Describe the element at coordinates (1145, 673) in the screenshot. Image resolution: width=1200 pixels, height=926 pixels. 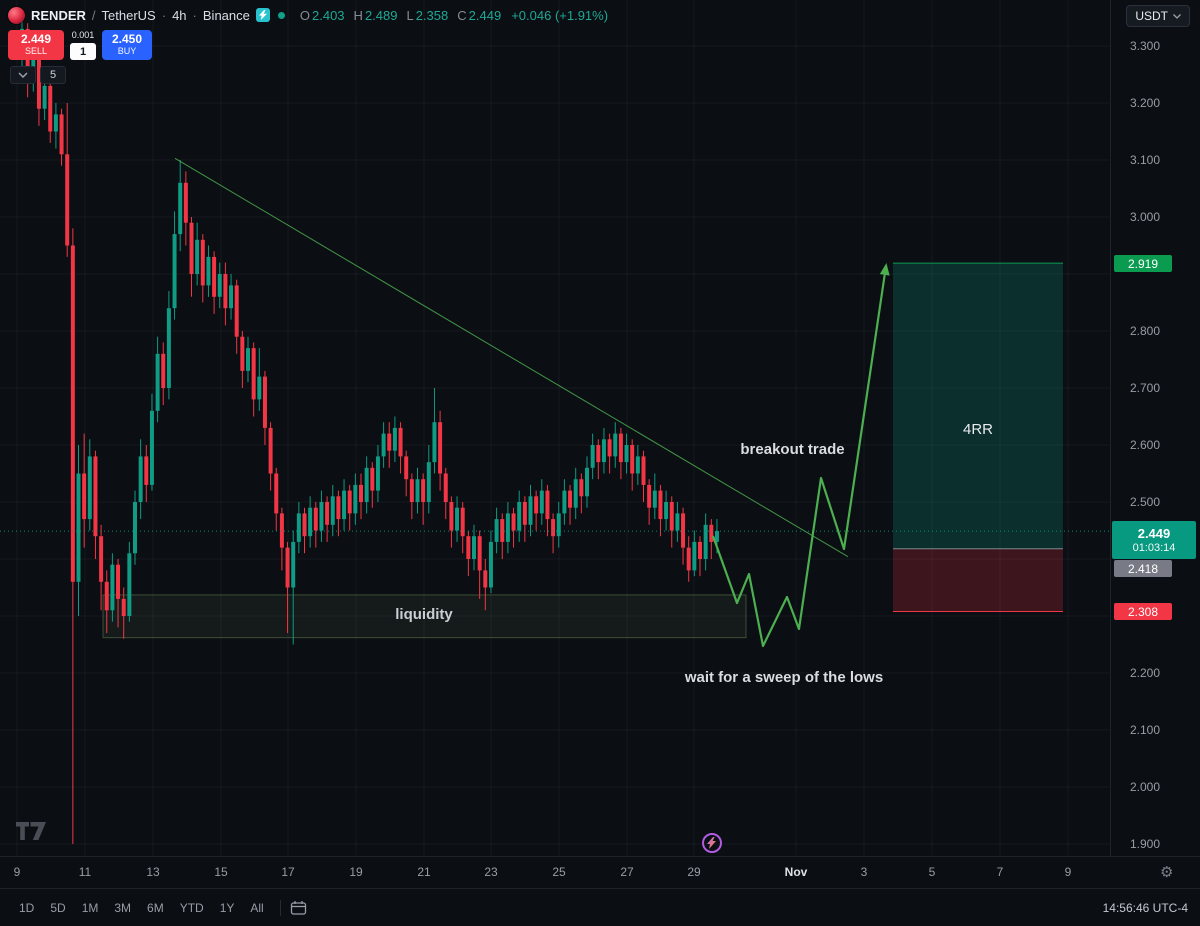
I see `price-tick: 2.200` at that location.